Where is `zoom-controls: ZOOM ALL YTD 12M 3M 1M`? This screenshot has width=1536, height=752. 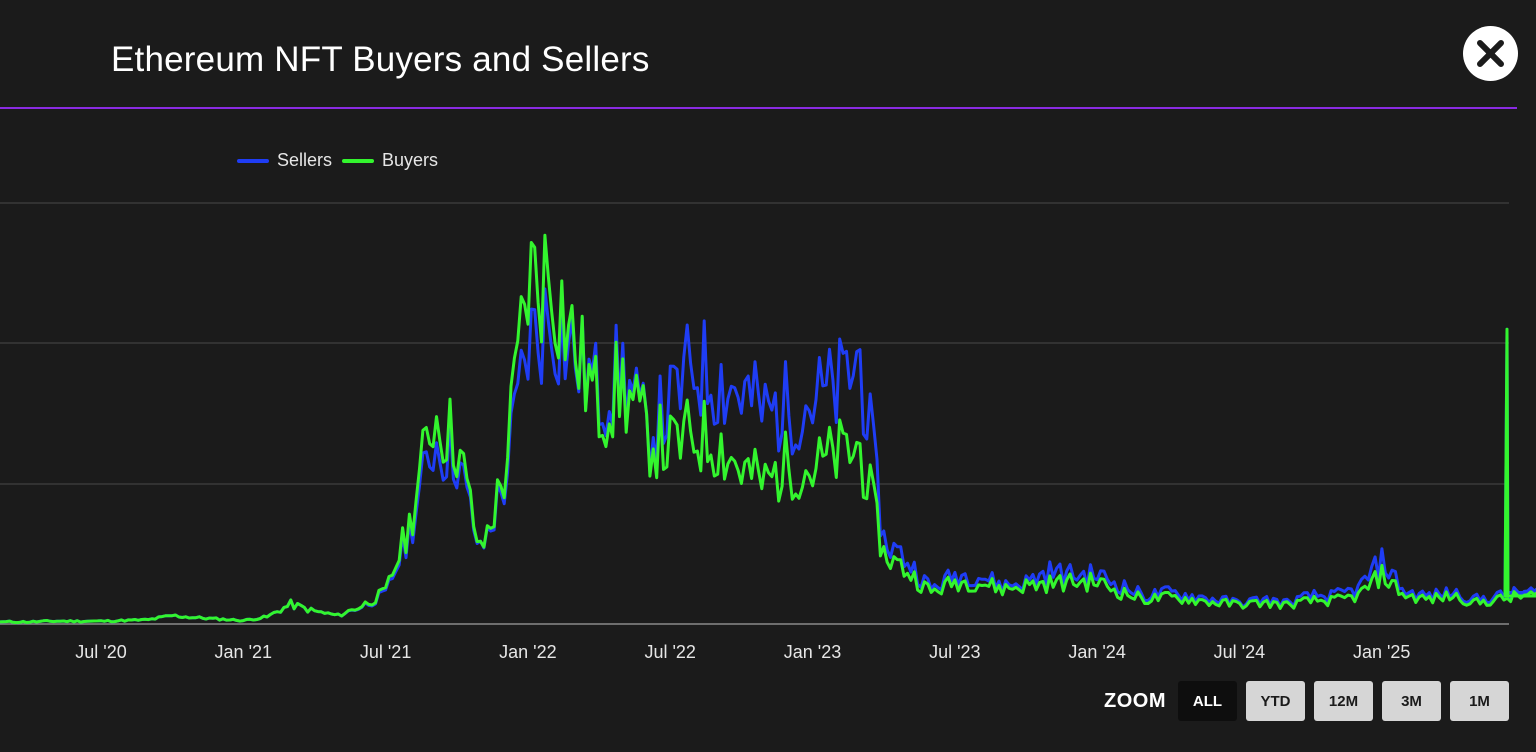 zoom-controls: ZOOM ALL YTD 12M 3M 1M is located at coordinates (1306, 701).